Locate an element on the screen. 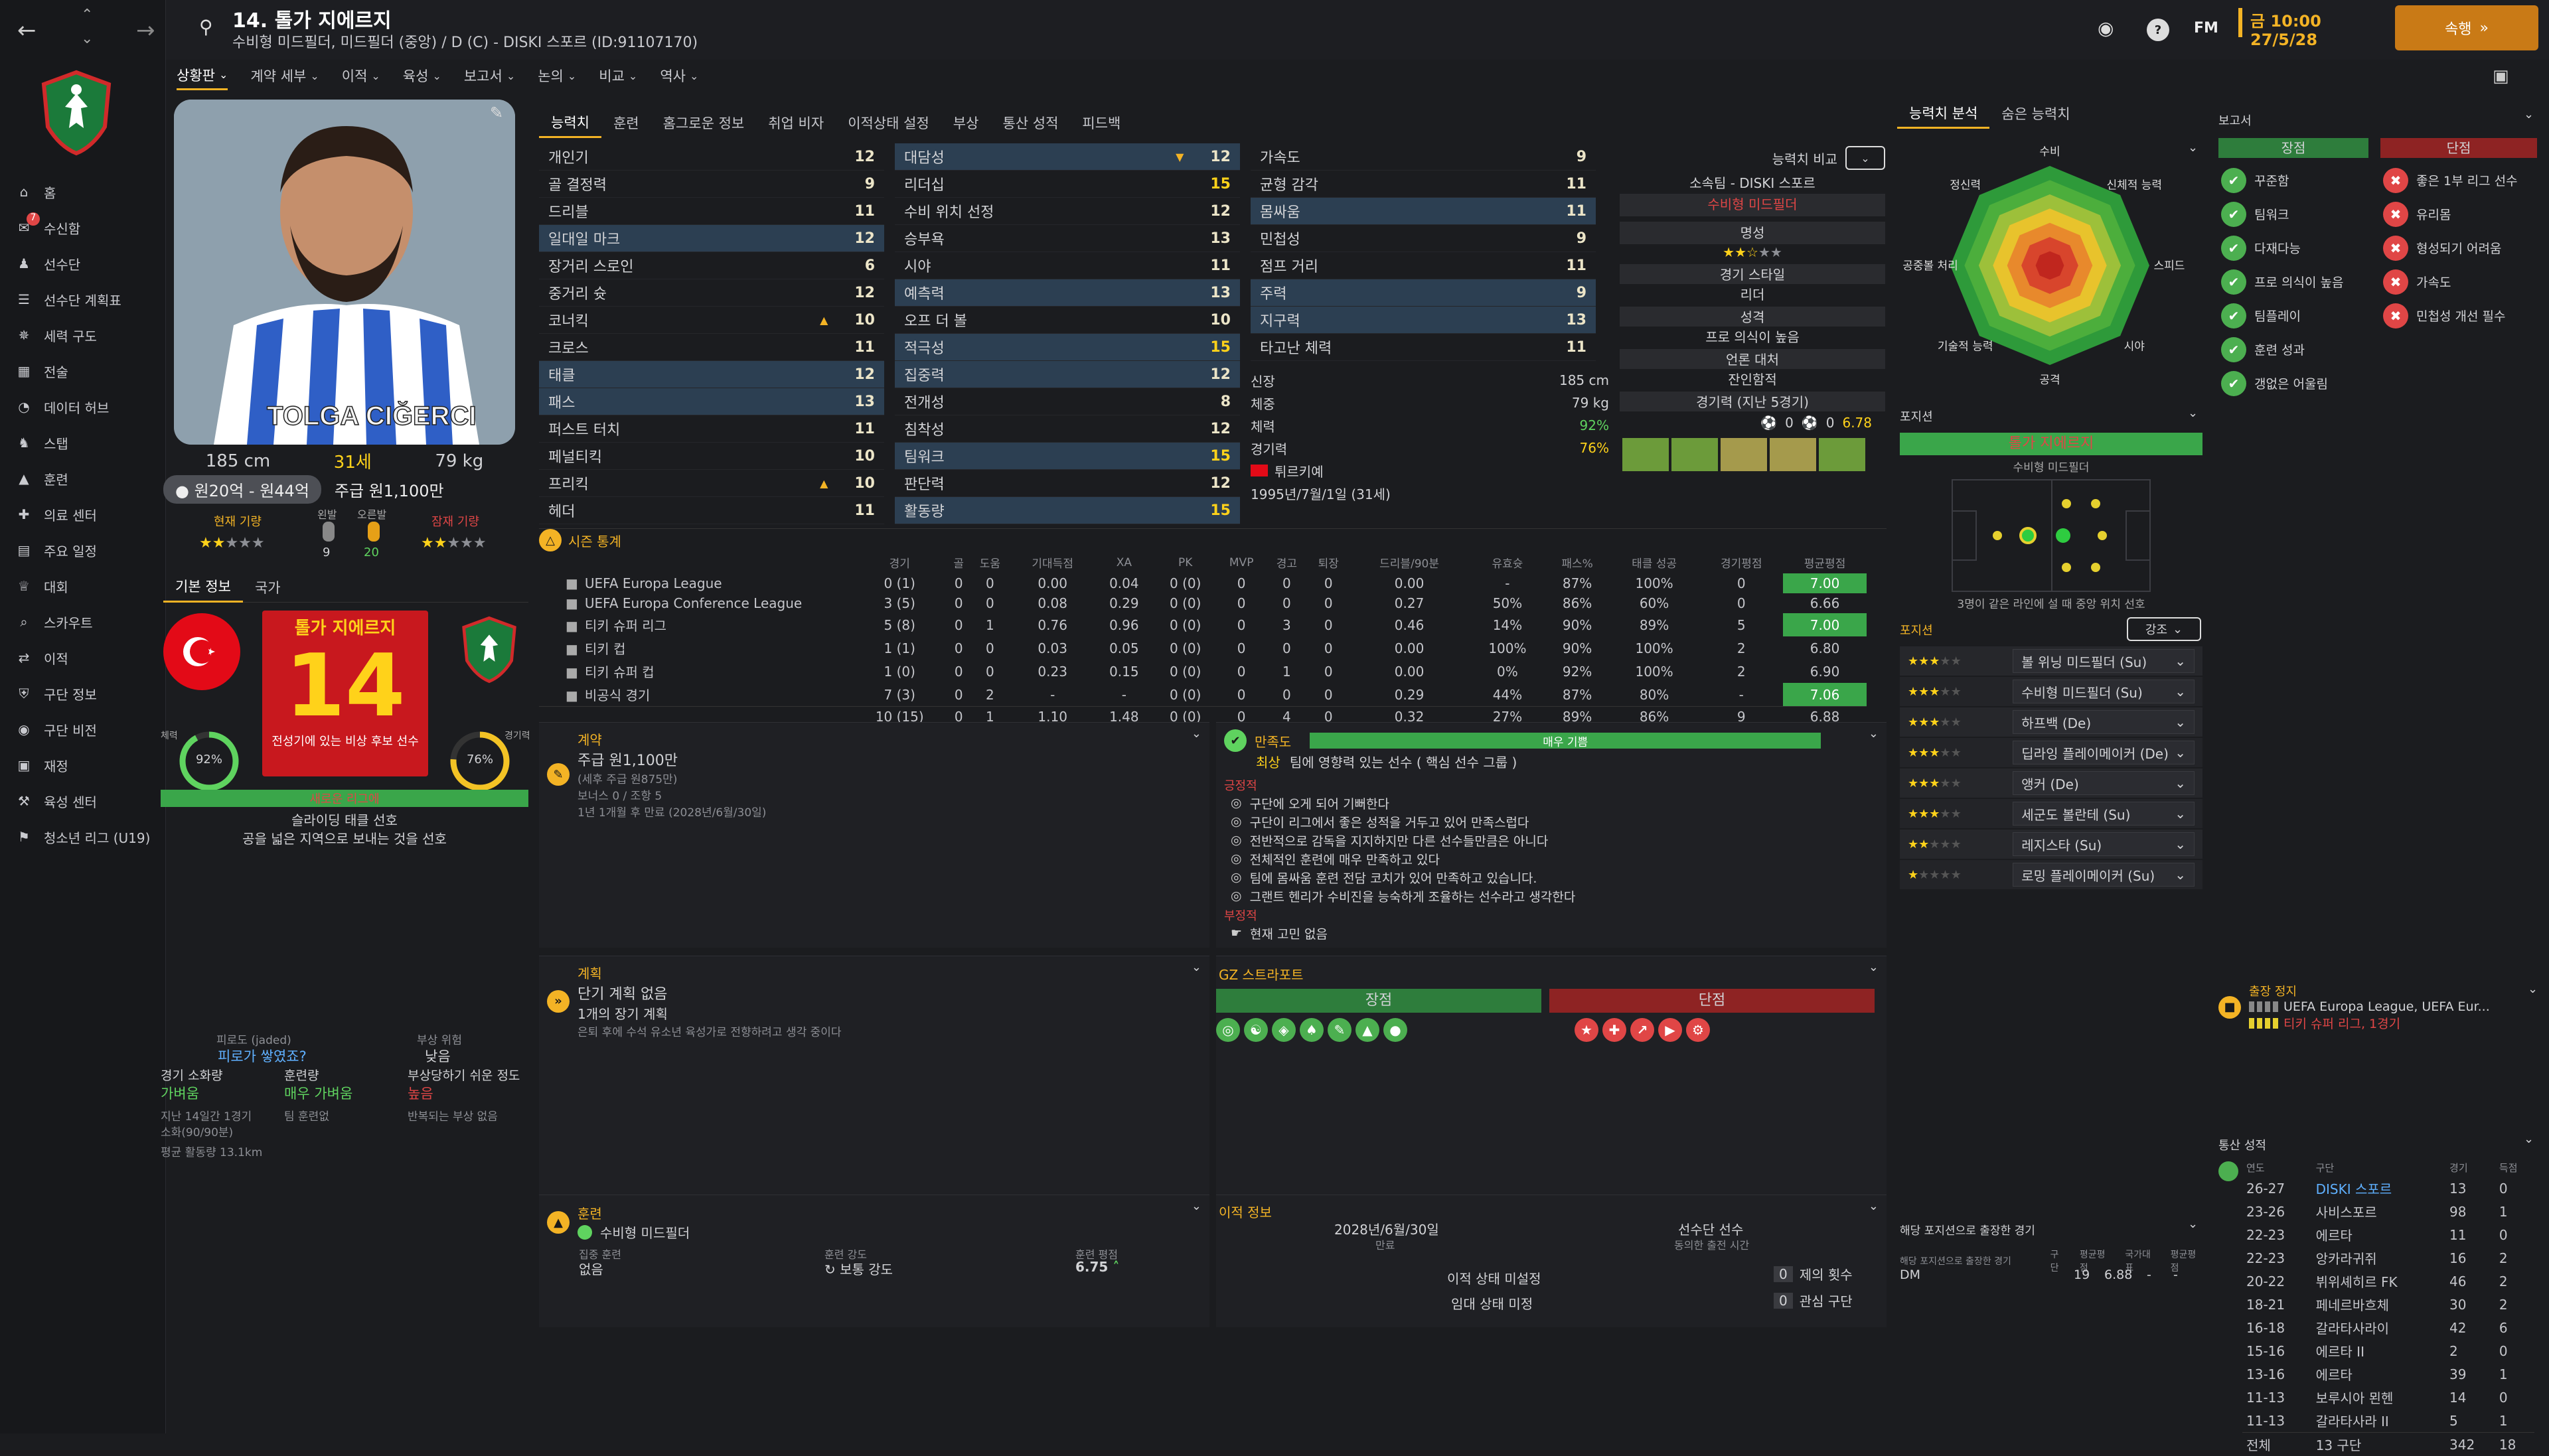 This screenshot has height=1456, width=2549. sidebar-item-3: ☰선수단 계획표 is located at coordinates (83, 299).